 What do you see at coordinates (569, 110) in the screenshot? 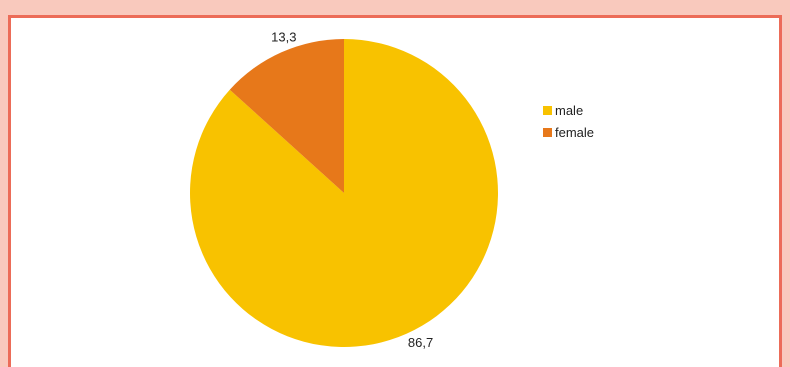
I see `legend-label-male: male` at bounding box center [569, 110].